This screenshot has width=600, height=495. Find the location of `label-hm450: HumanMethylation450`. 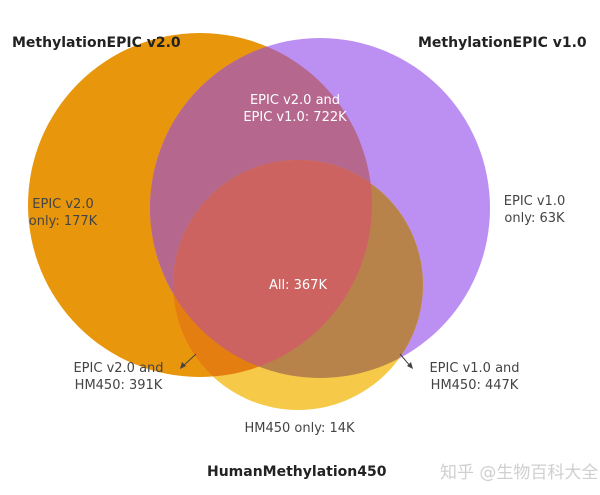

label-hm450: HumanMethylation450 is located at coordinates (297, 472).